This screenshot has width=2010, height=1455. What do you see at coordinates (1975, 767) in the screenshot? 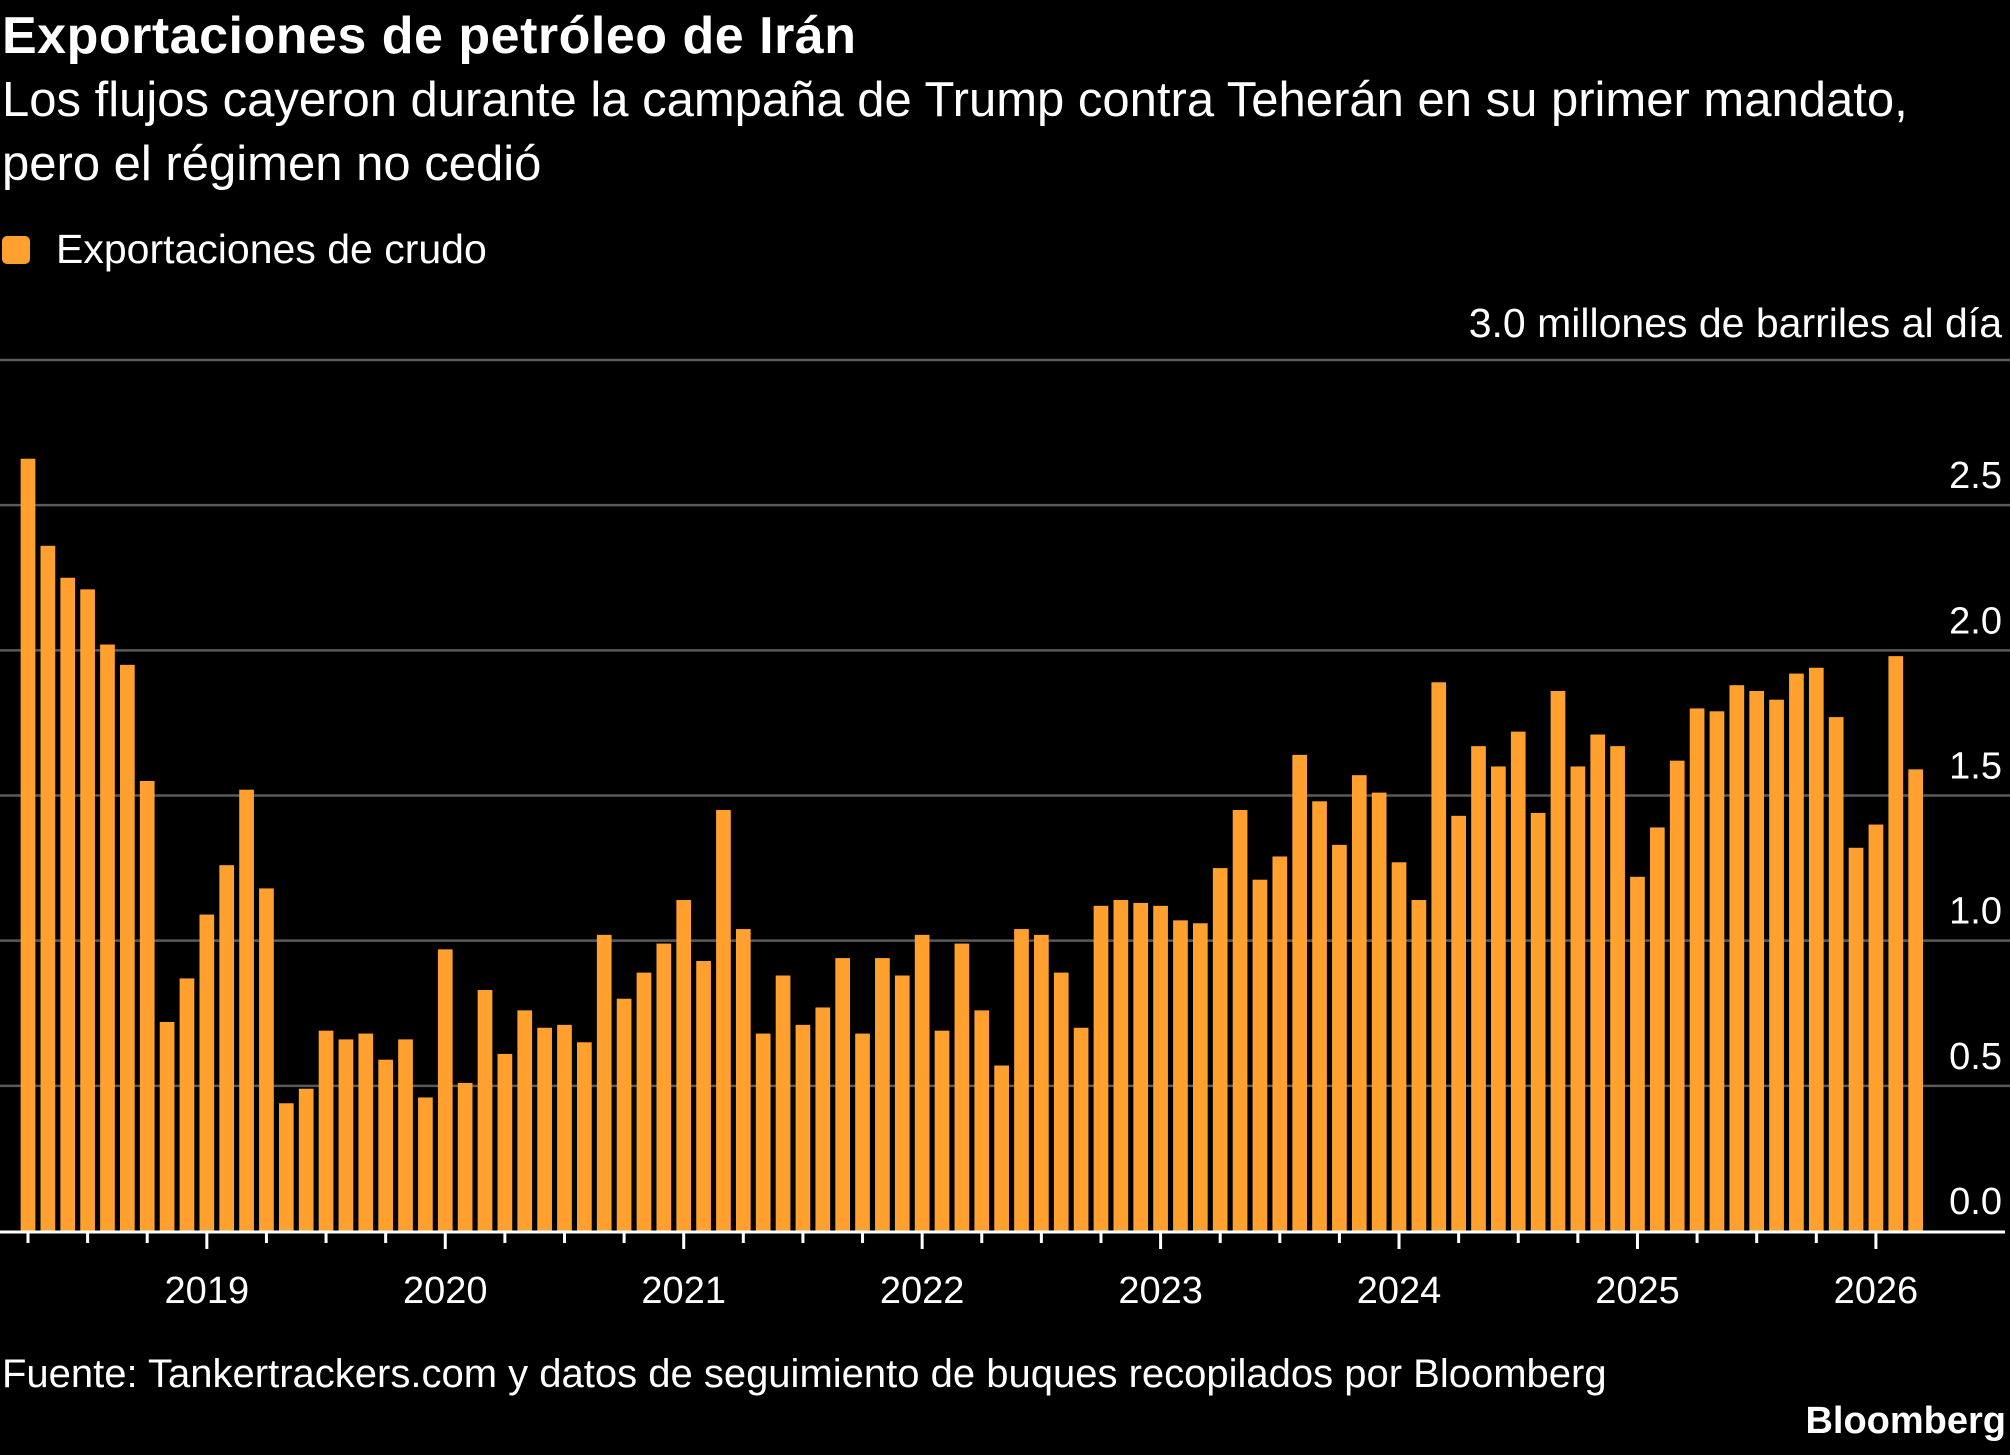
I see `y-tick-label: 1.5` at bounding box center [1975, 767].